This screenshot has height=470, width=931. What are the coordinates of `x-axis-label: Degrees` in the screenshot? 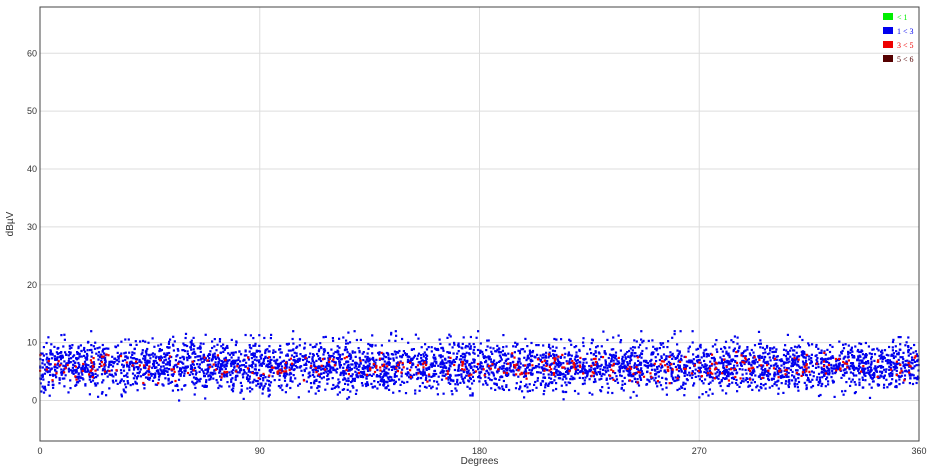 It's located at (480, 461).